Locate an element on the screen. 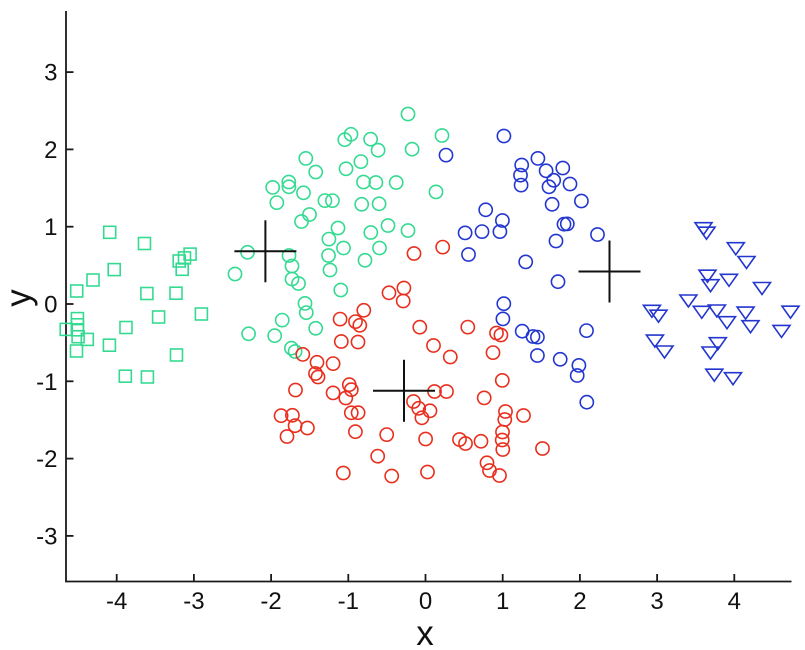 Image resolution: width=805 pixels, height=650 pixels. svg-text: -4 is located at coordinates (116, 601).